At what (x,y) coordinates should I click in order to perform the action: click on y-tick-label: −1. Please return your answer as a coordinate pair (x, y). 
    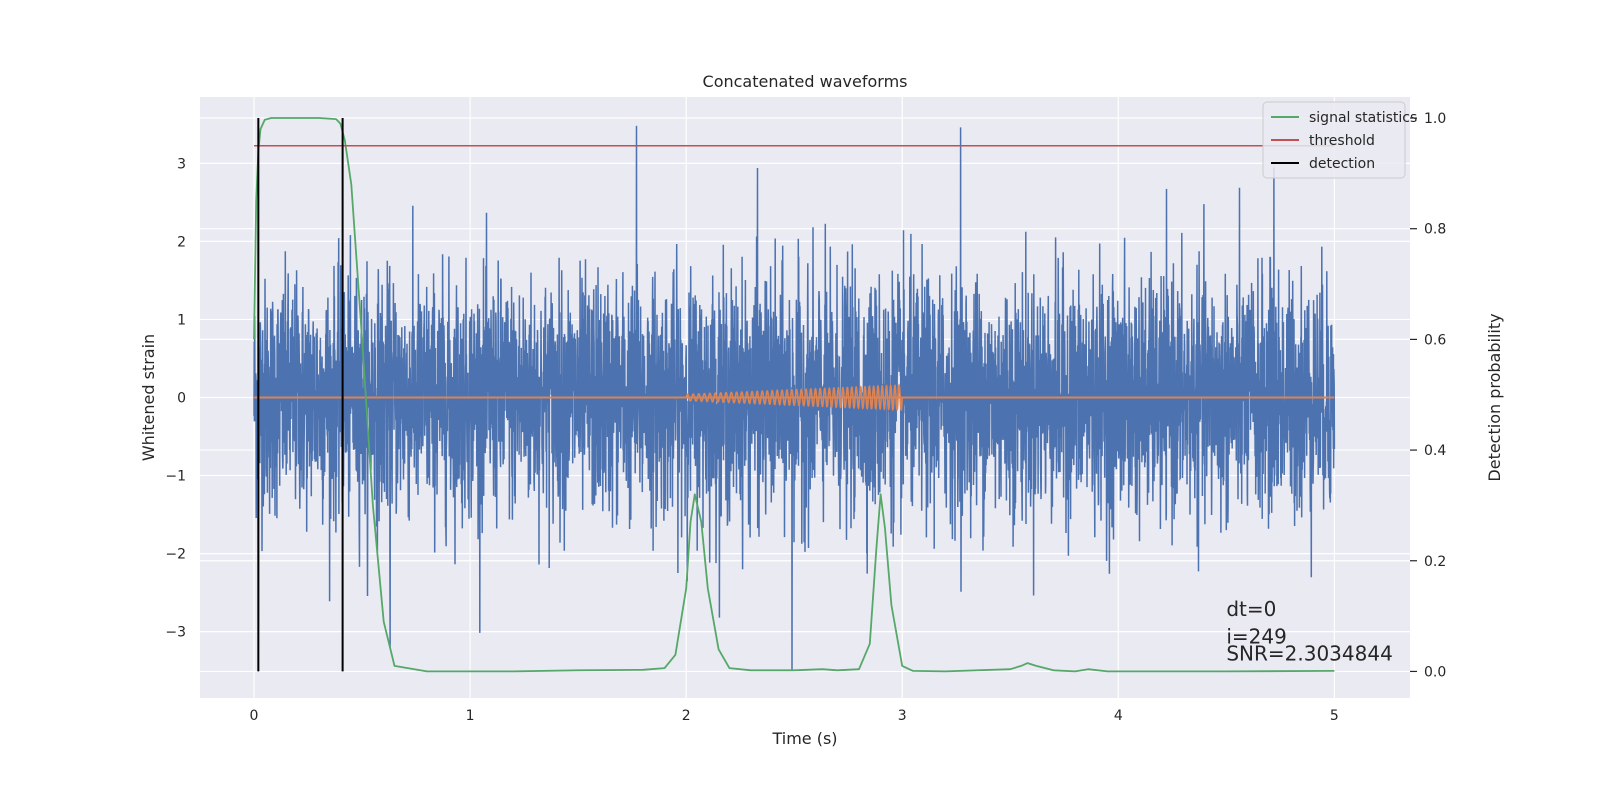
    Looking at the image, I should click on (175, 477).